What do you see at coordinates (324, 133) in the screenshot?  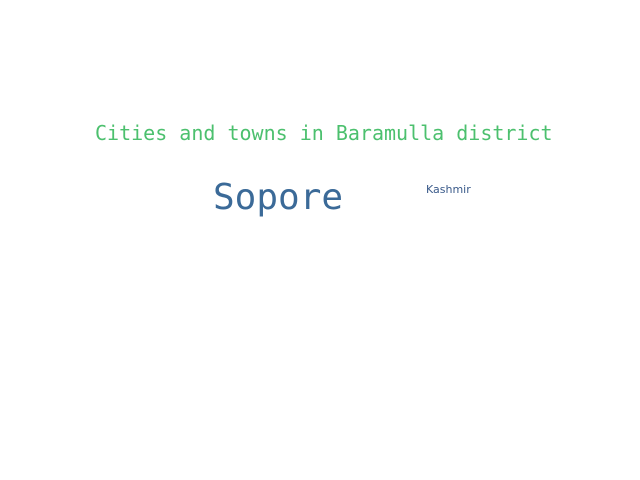 I see `word-cities-and-towns-in-baramulla-district: Cities and towns in Baramulla district` at bounding box center [324, 133].